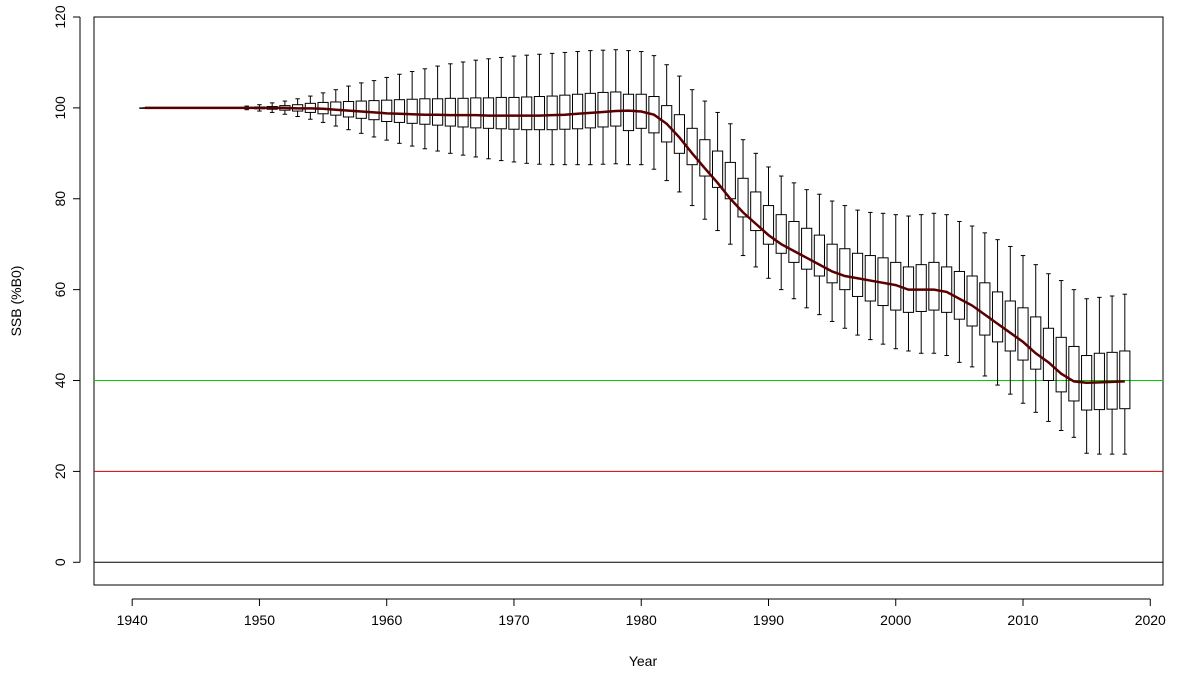 This screenshot has width=1198, height=673. What do you see at coordinates (374, 110) in the screenshot?
I see `box-iqr-1959` at bounding box center [374, 110].